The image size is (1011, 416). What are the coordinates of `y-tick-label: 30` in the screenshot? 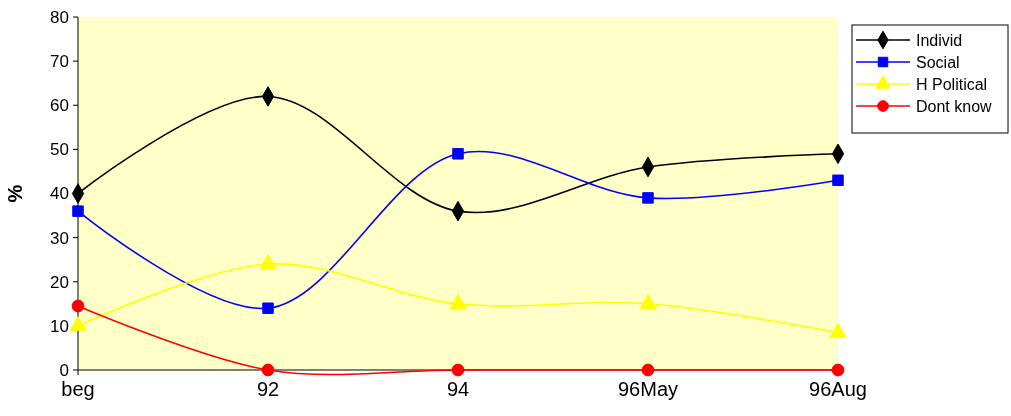 It's located at (59, 238).